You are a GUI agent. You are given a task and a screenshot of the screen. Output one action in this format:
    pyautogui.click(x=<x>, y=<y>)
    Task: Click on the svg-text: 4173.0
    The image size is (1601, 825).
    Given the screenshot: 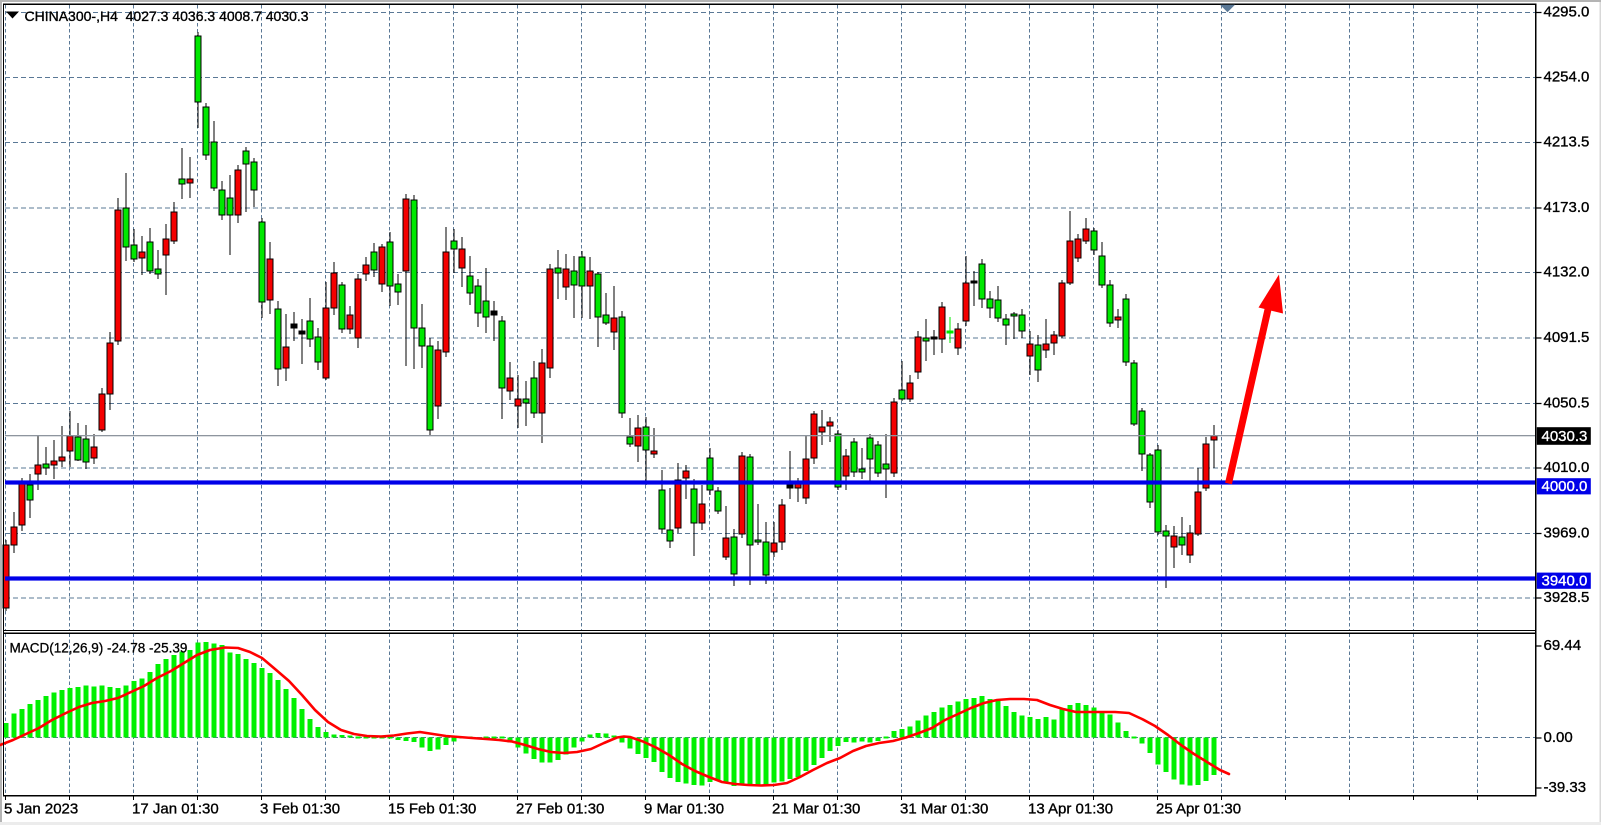 What is the action you would take?
    pyautogui.click(x=1567, y=207)
    